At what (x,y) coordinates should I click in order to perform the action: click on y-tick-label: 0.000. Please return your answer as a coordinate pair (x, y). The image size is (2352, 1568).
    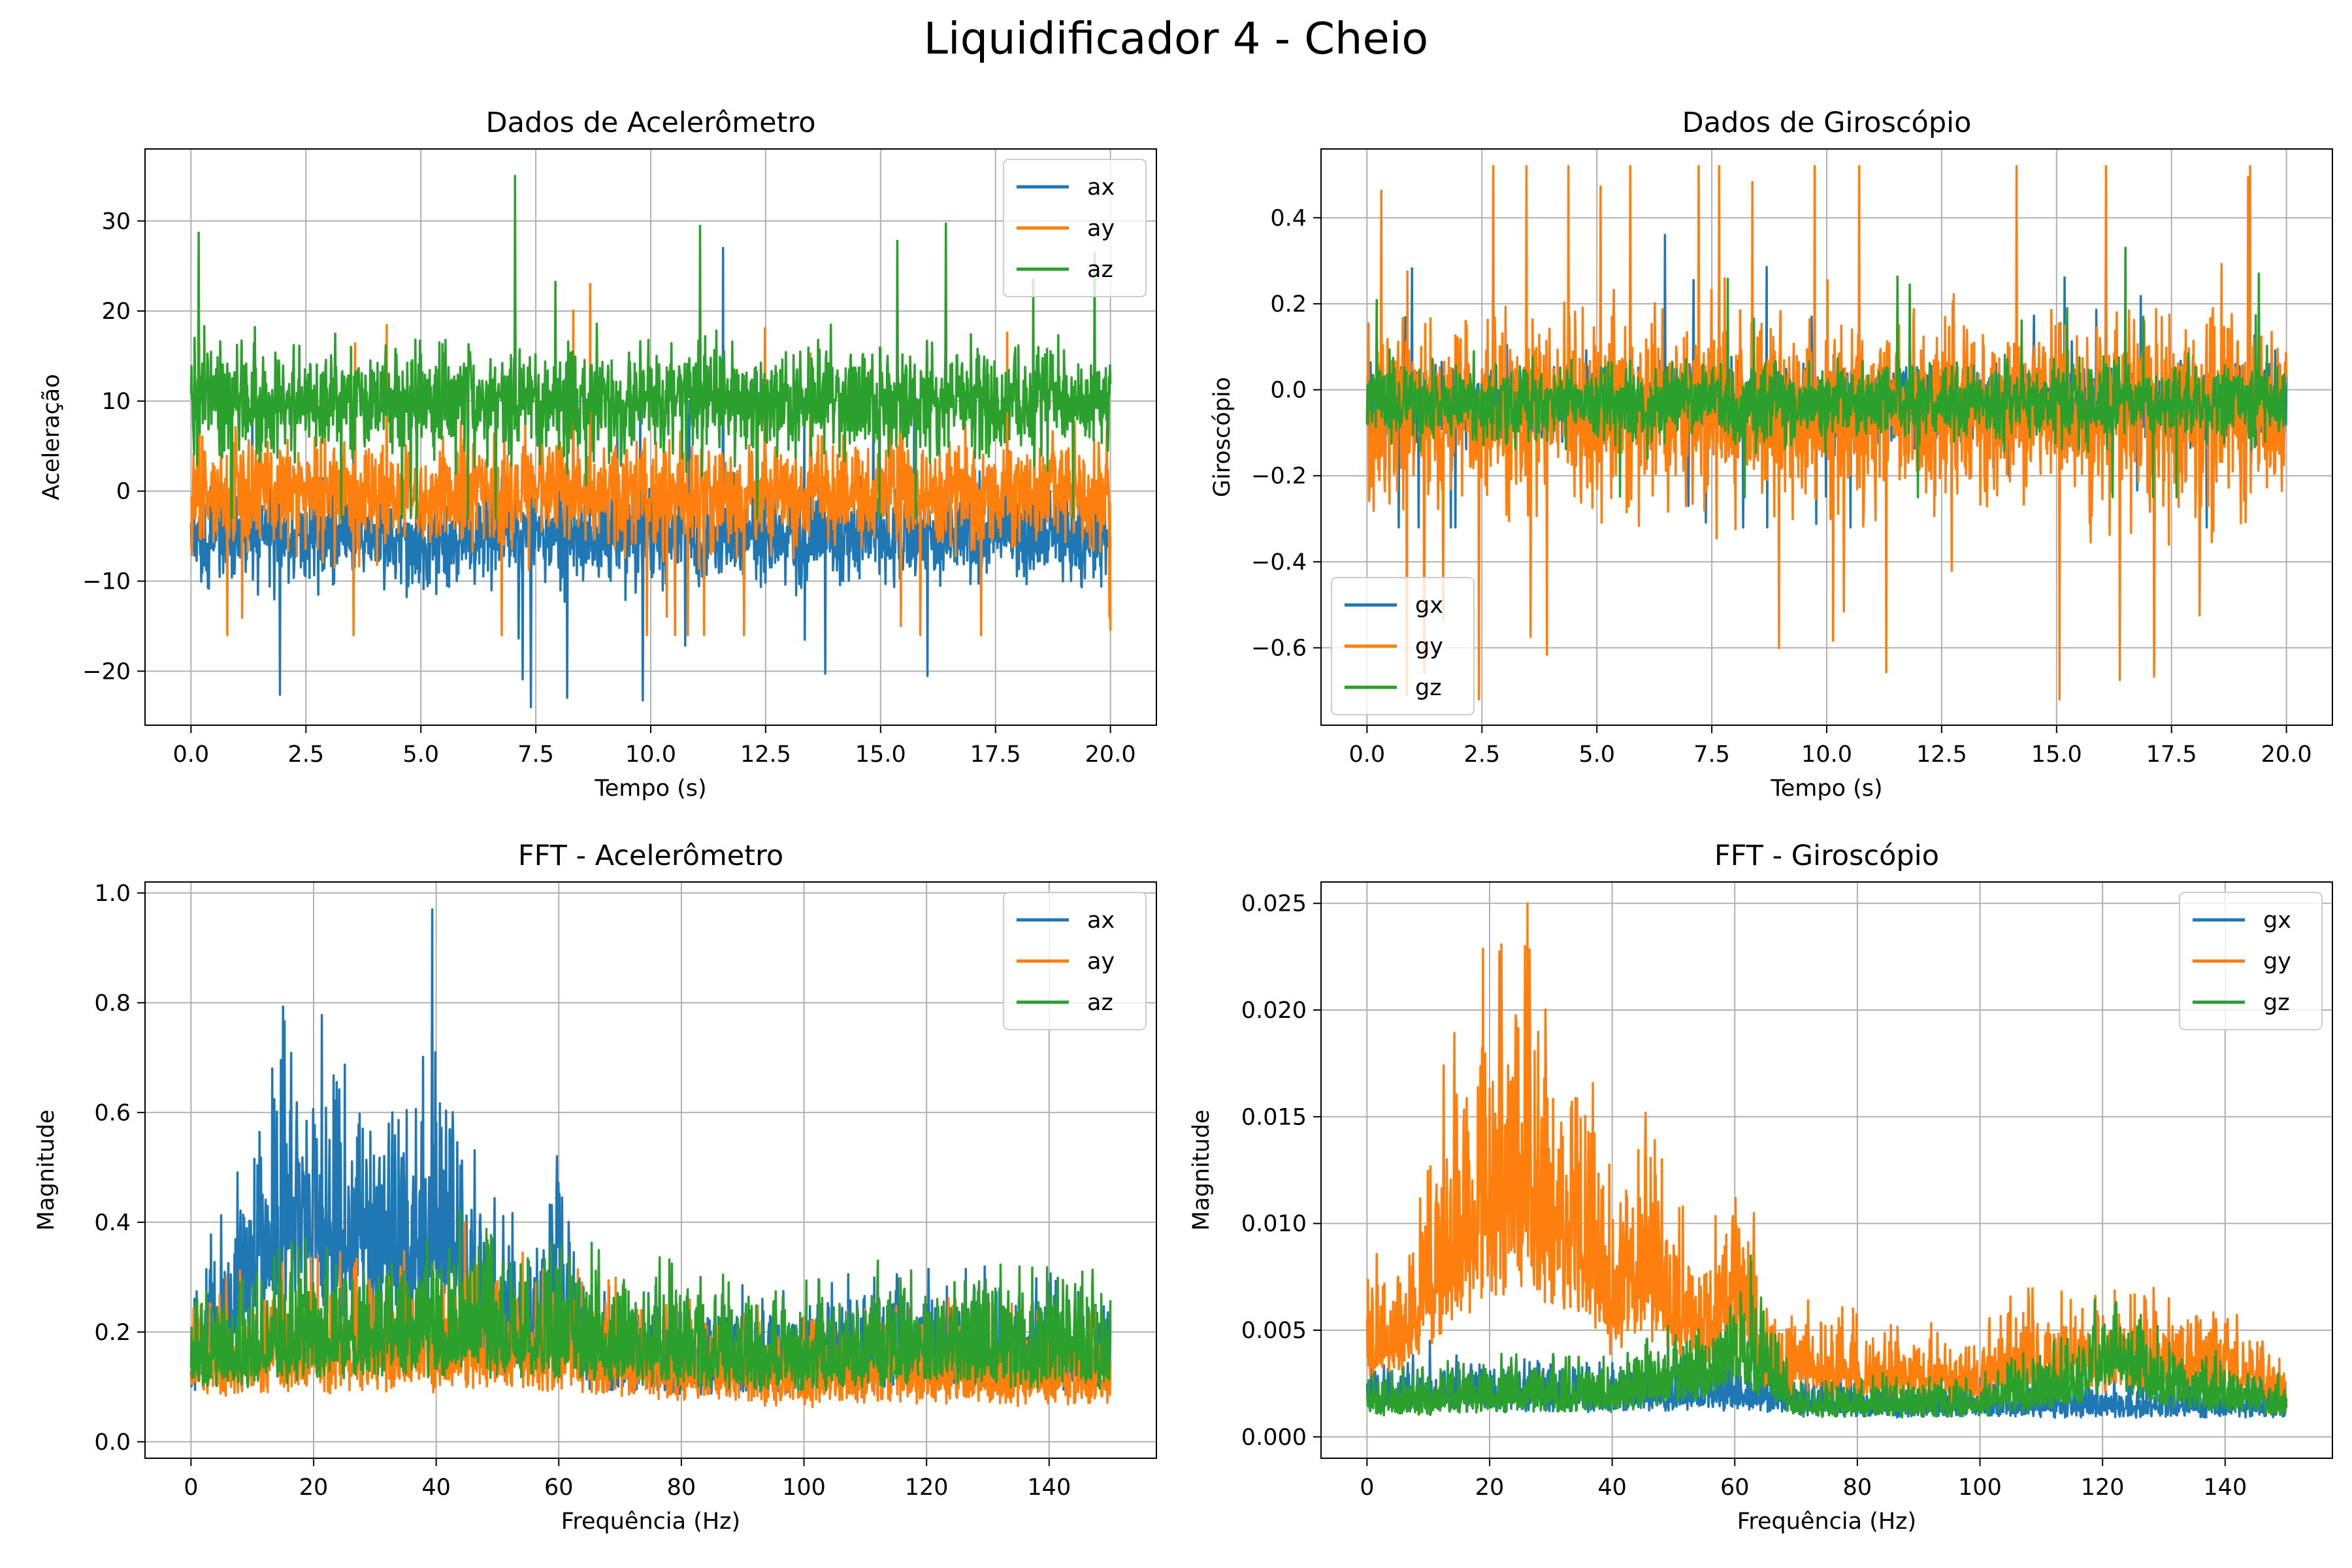
    Looking at the image, I should click on (1274, 1437).